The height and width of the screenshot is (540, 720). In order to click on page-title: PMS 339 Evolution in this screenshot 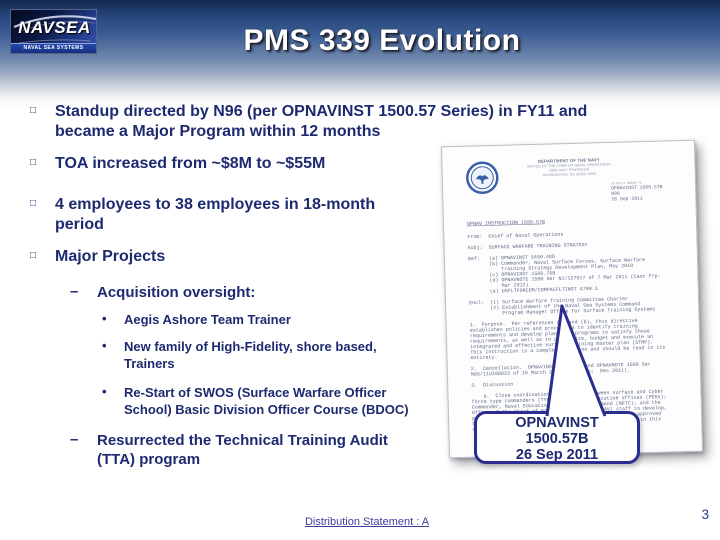, I will do `click(382, 40)`.